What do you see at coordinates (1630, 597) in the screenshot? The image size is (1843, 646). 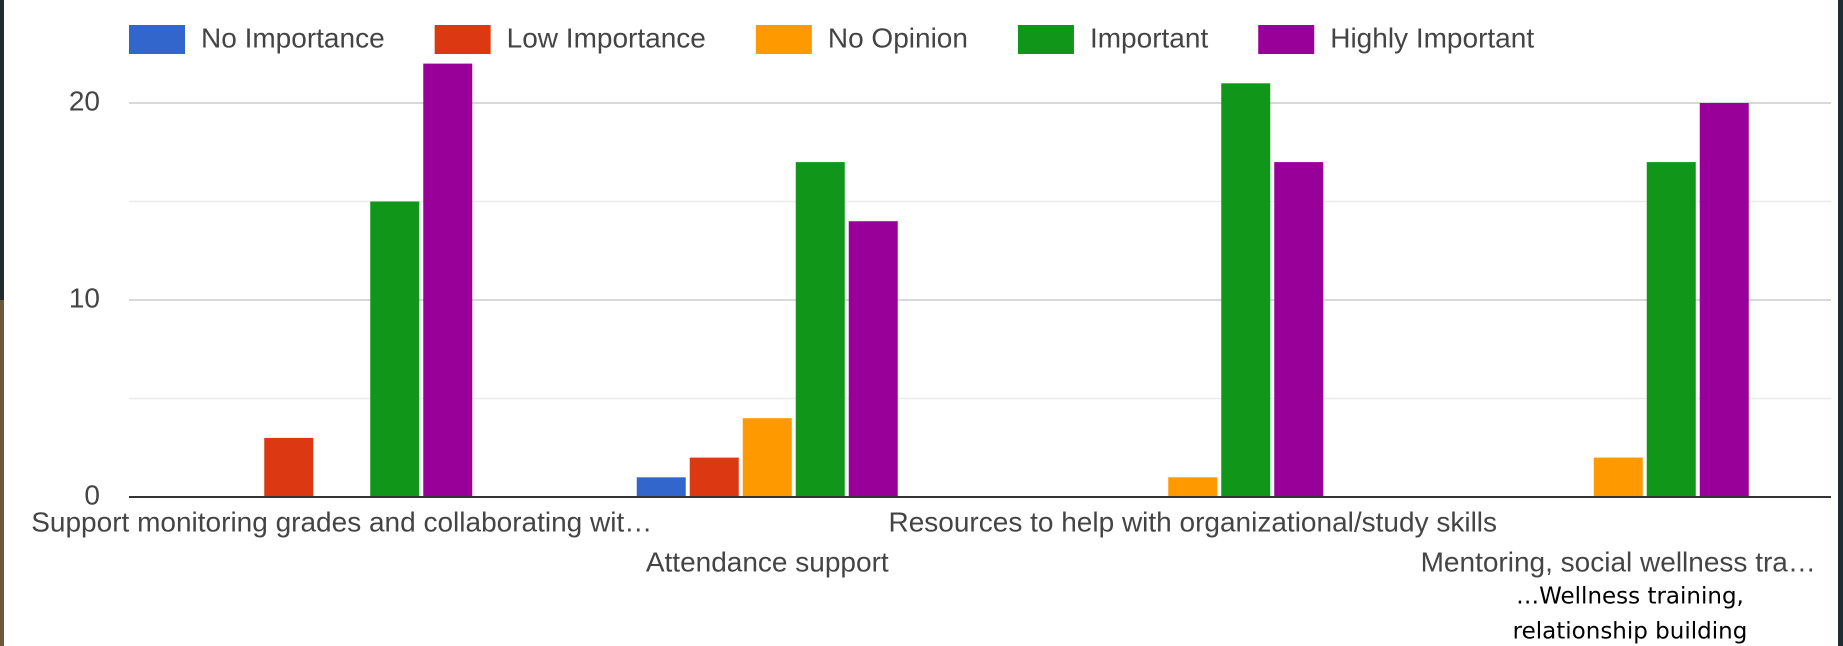 I see `annotation: …Wellness training,` at bounding box center [1630, 597].